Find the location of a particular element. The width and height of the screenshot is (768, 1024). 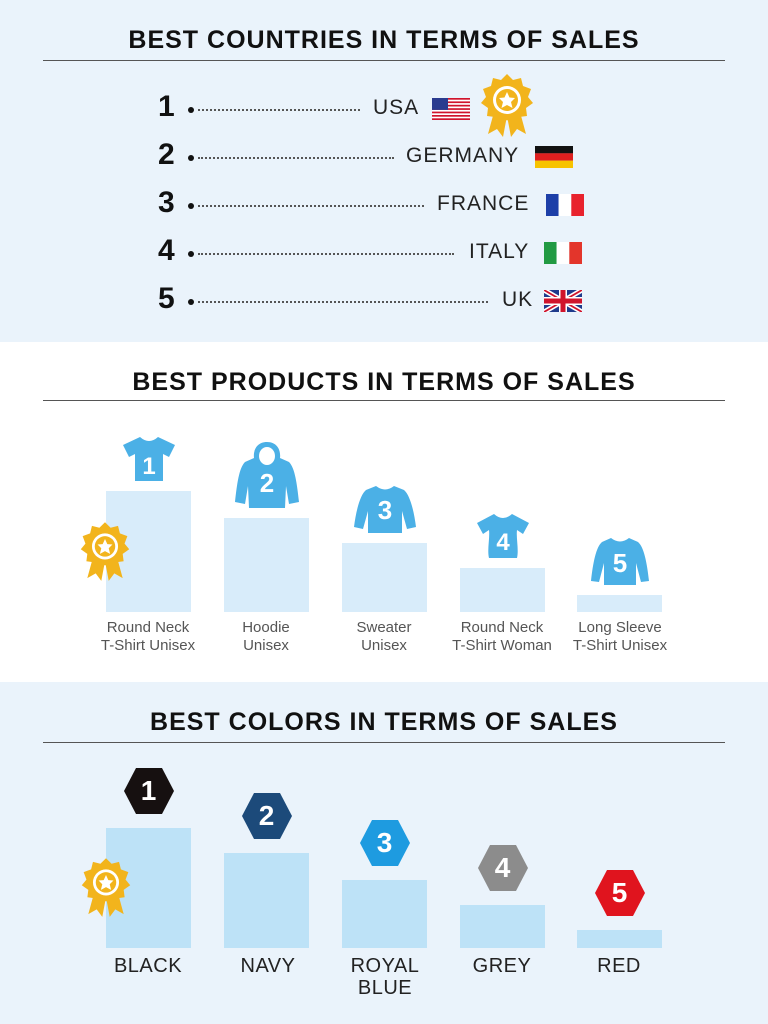

product-rank: 2 is located at coordinates (266, 483).